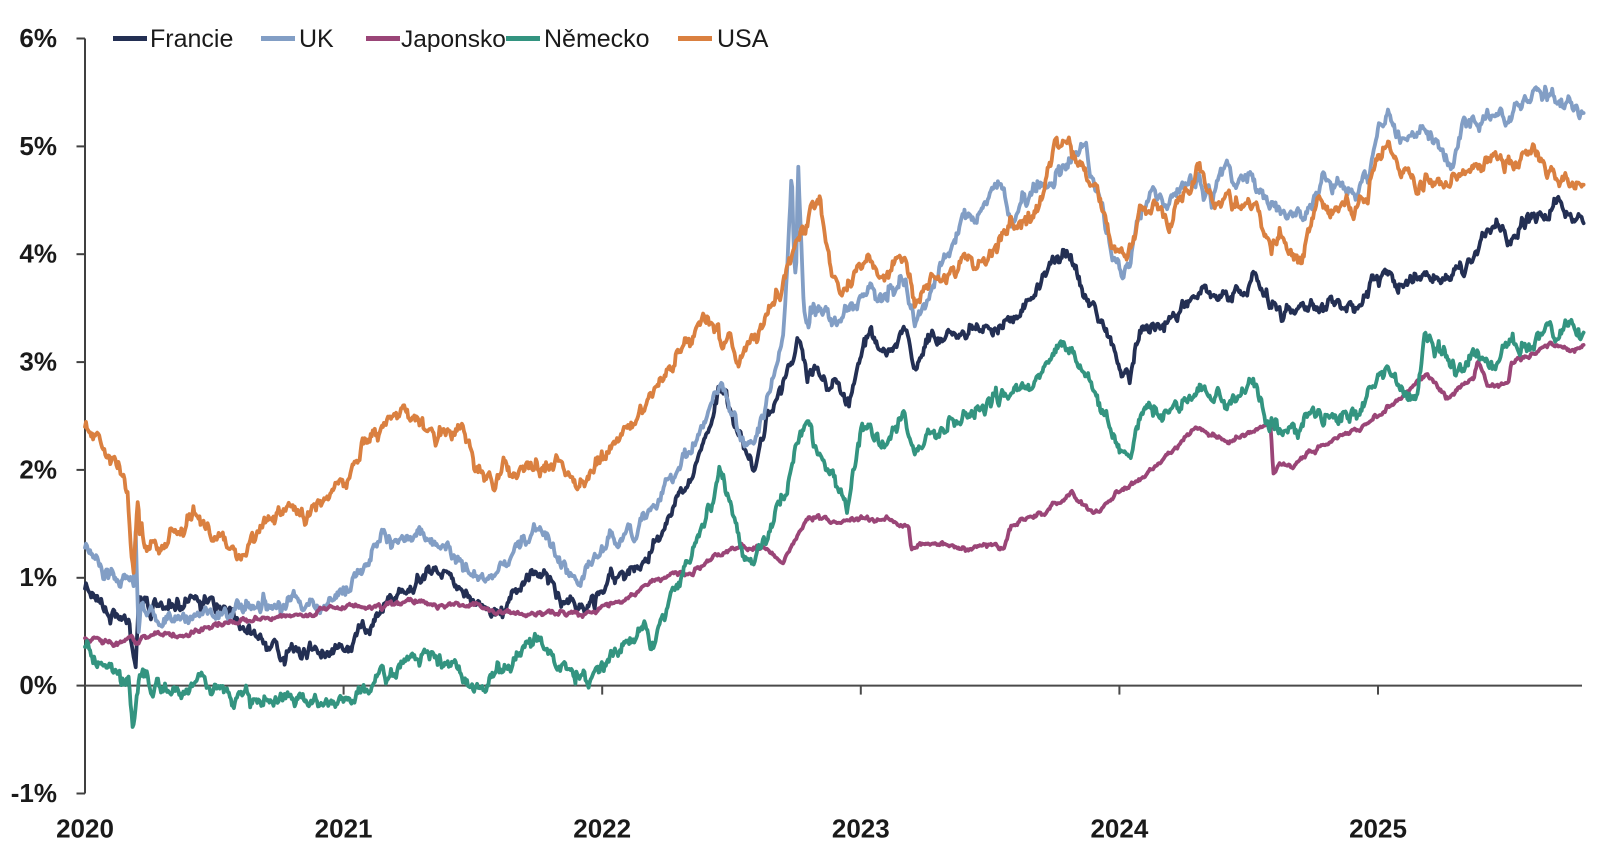 The height and width of the screenshot is (861, 1600). Describe the element at coordinates (38, 38) in the screenshot. I see `svg-text: 6%` at that location.